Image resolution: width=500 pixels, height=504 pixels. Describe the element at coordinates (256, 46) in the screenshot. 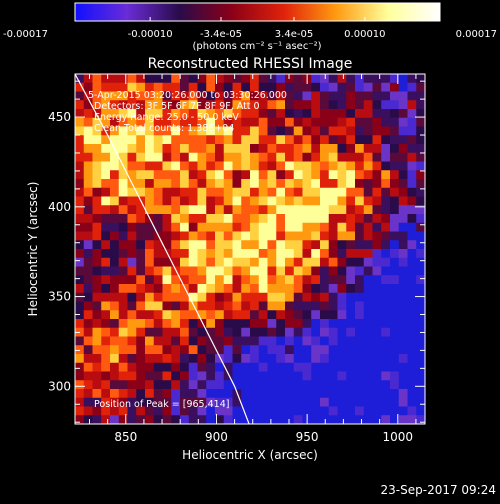

I see `colorbar-unit-label: (photons cm⁻² s⁻¹ asec⁻²)` at that location.